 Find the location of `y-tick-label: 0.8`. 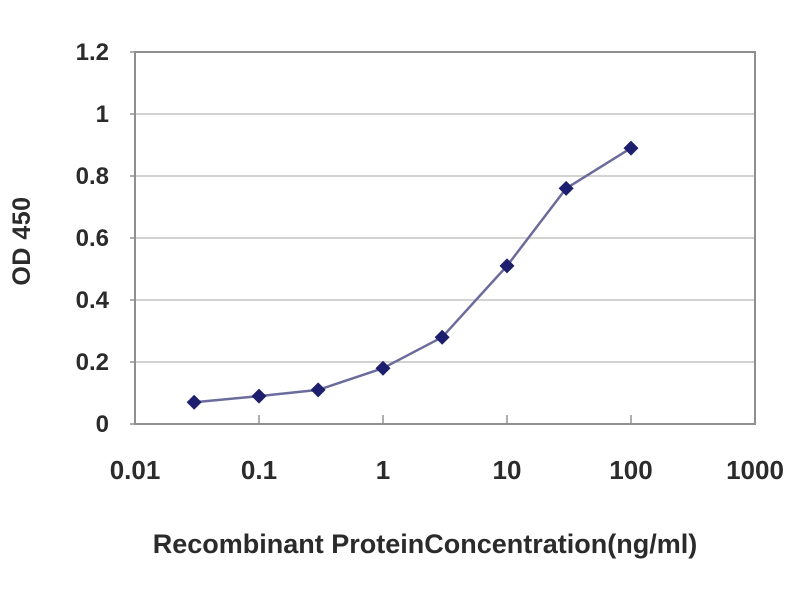

y-tick-label: 0.8 is located at coordinates (92, 176).